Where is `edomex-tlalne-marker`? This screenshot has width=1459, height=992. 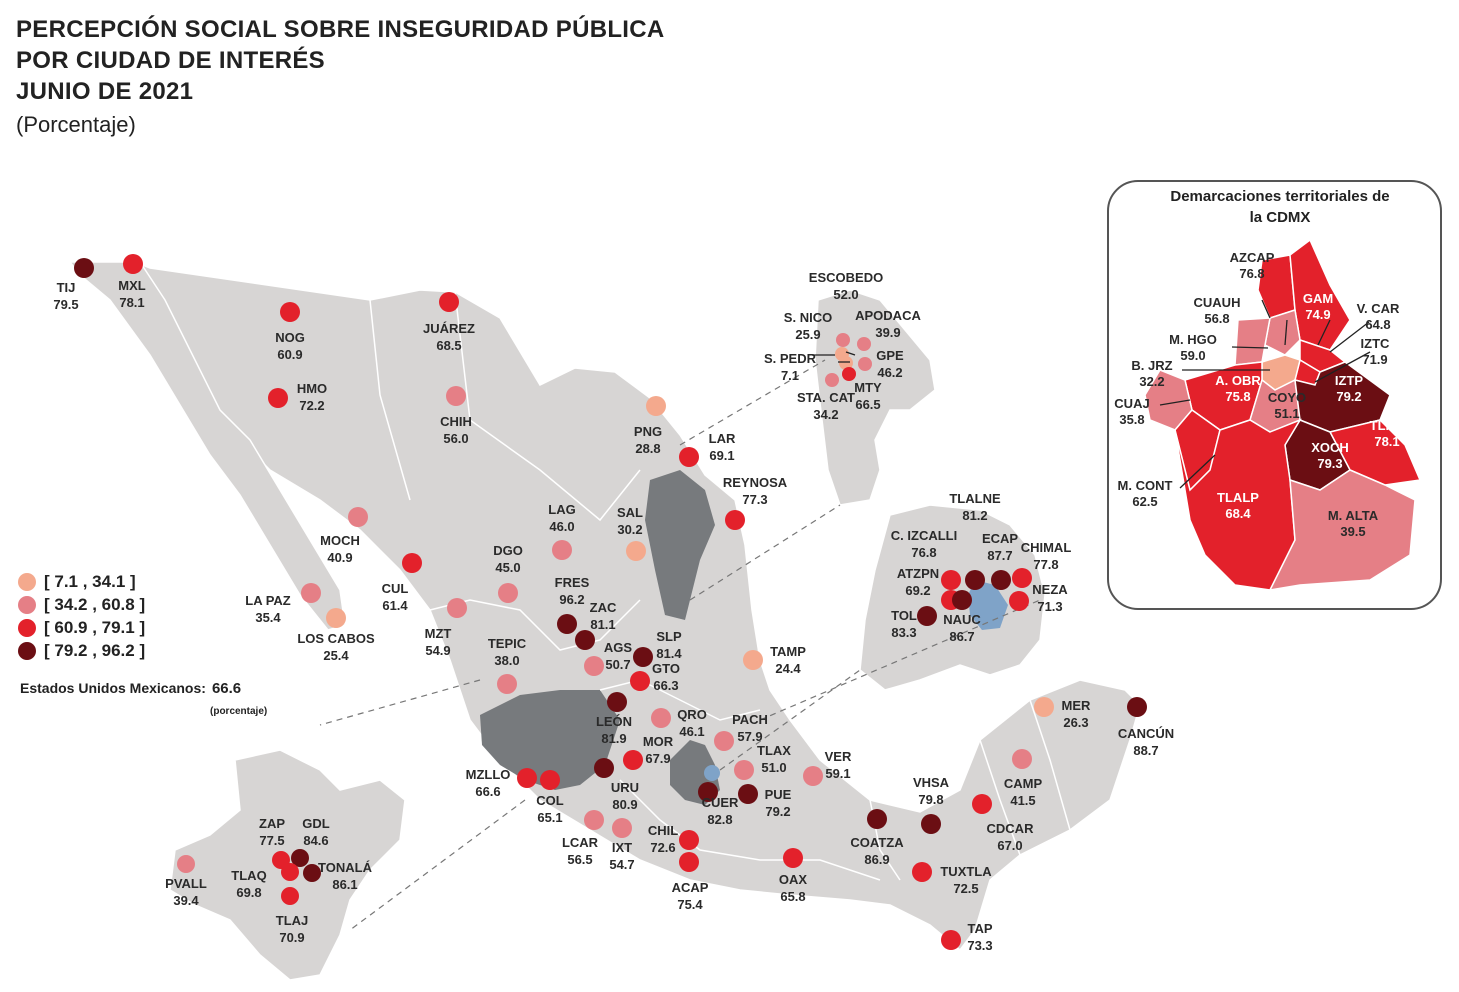
edomex-tlalne-marker is located at coordinates (975, 580).